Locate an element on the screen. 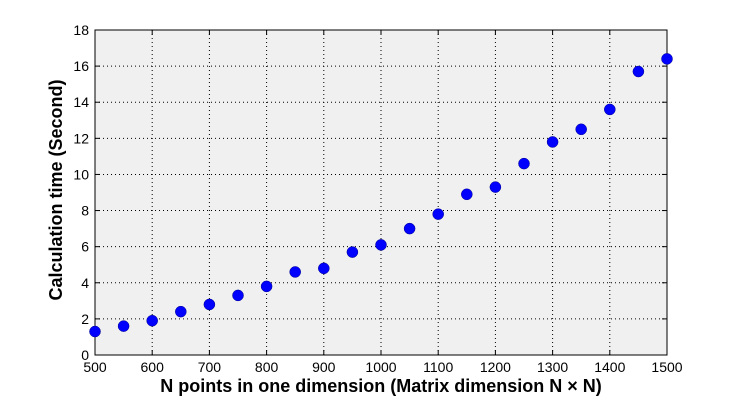 Image resolution: width=733 pixels, height=403 pixels. y-axis-title: Calculation time (Second) is located at coordinates (56, 189).